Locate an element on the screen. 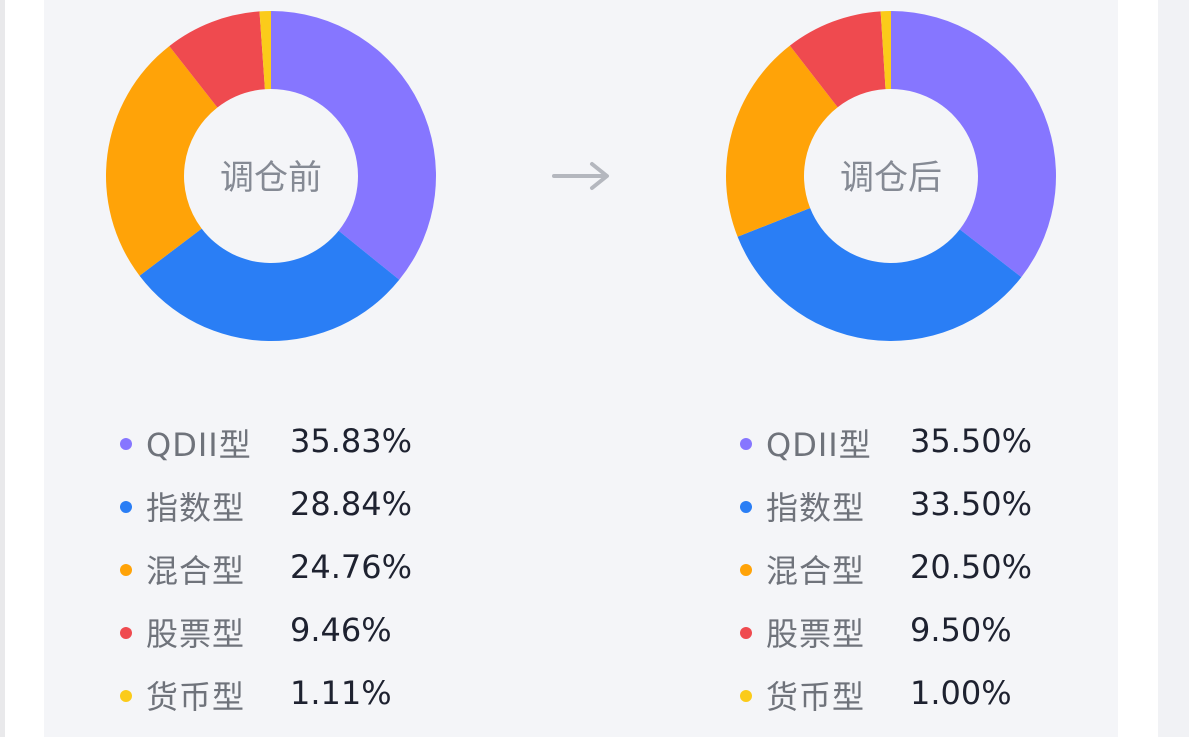 The height and width of the screenshot is (737, 1189). legend-value: 33.50% is located at coordinates (971, 504).